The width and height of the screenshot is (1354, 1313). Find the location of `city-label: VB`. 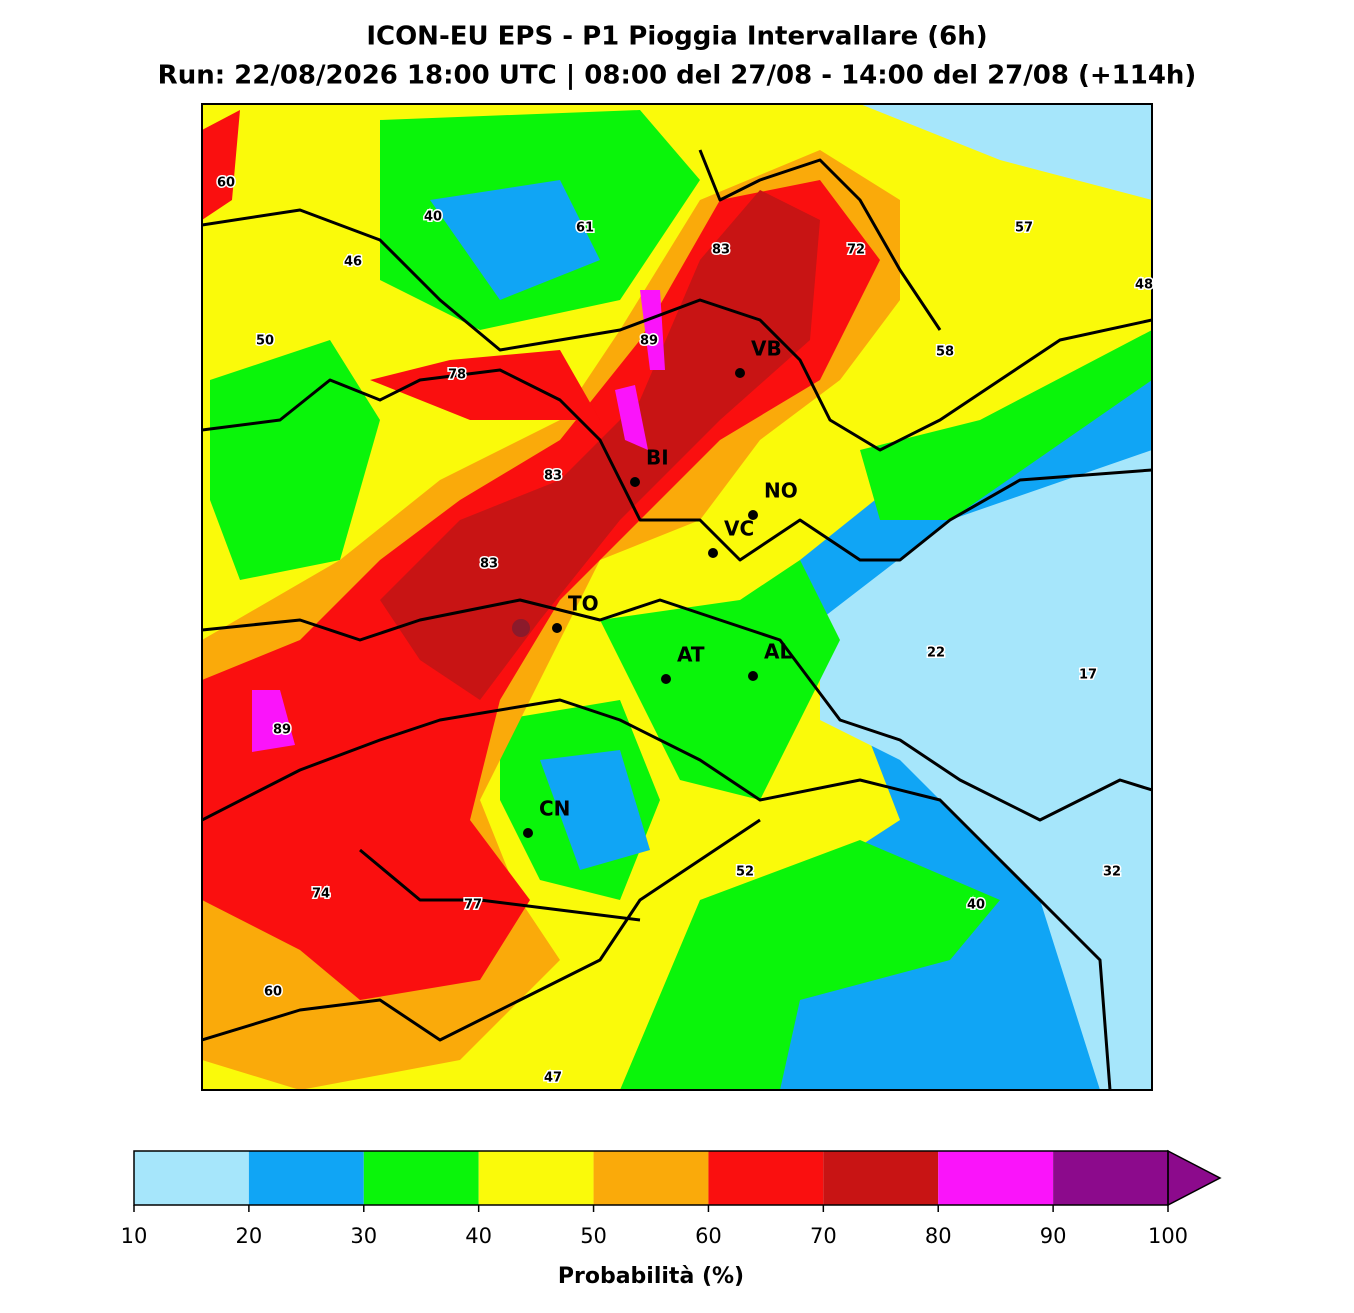

city-label: VB is located at coordinates (766, 349).